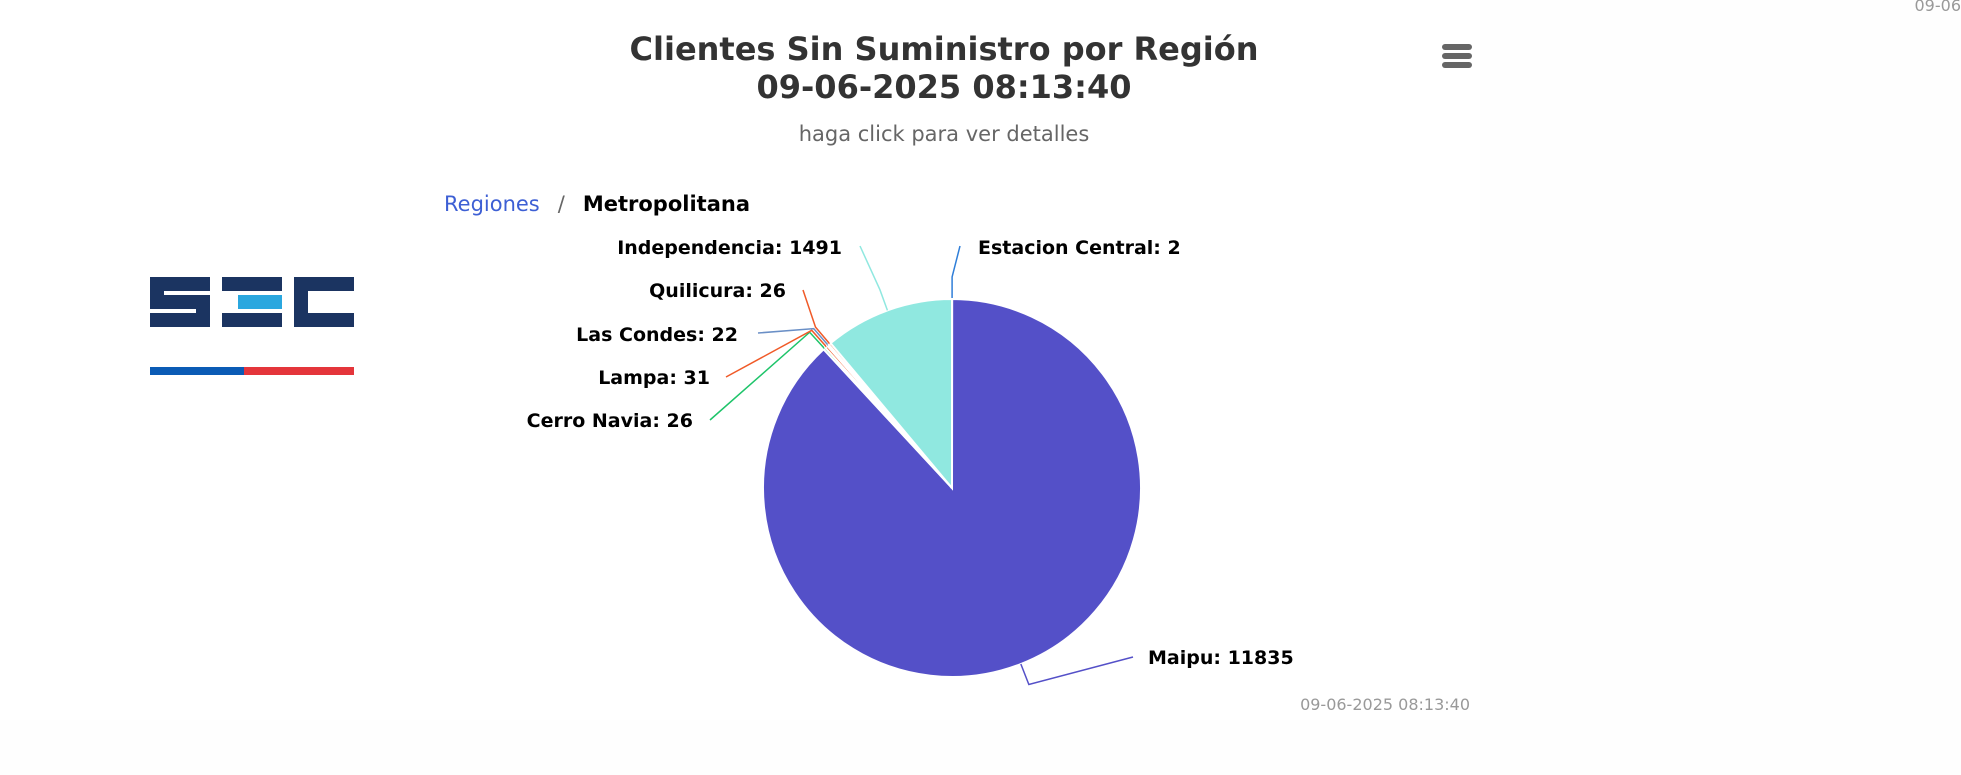  What do you see at coordinates (956, 272) in the screenshot?
I see `pie-connector-estacion-central` at bounding box center [956, 272].